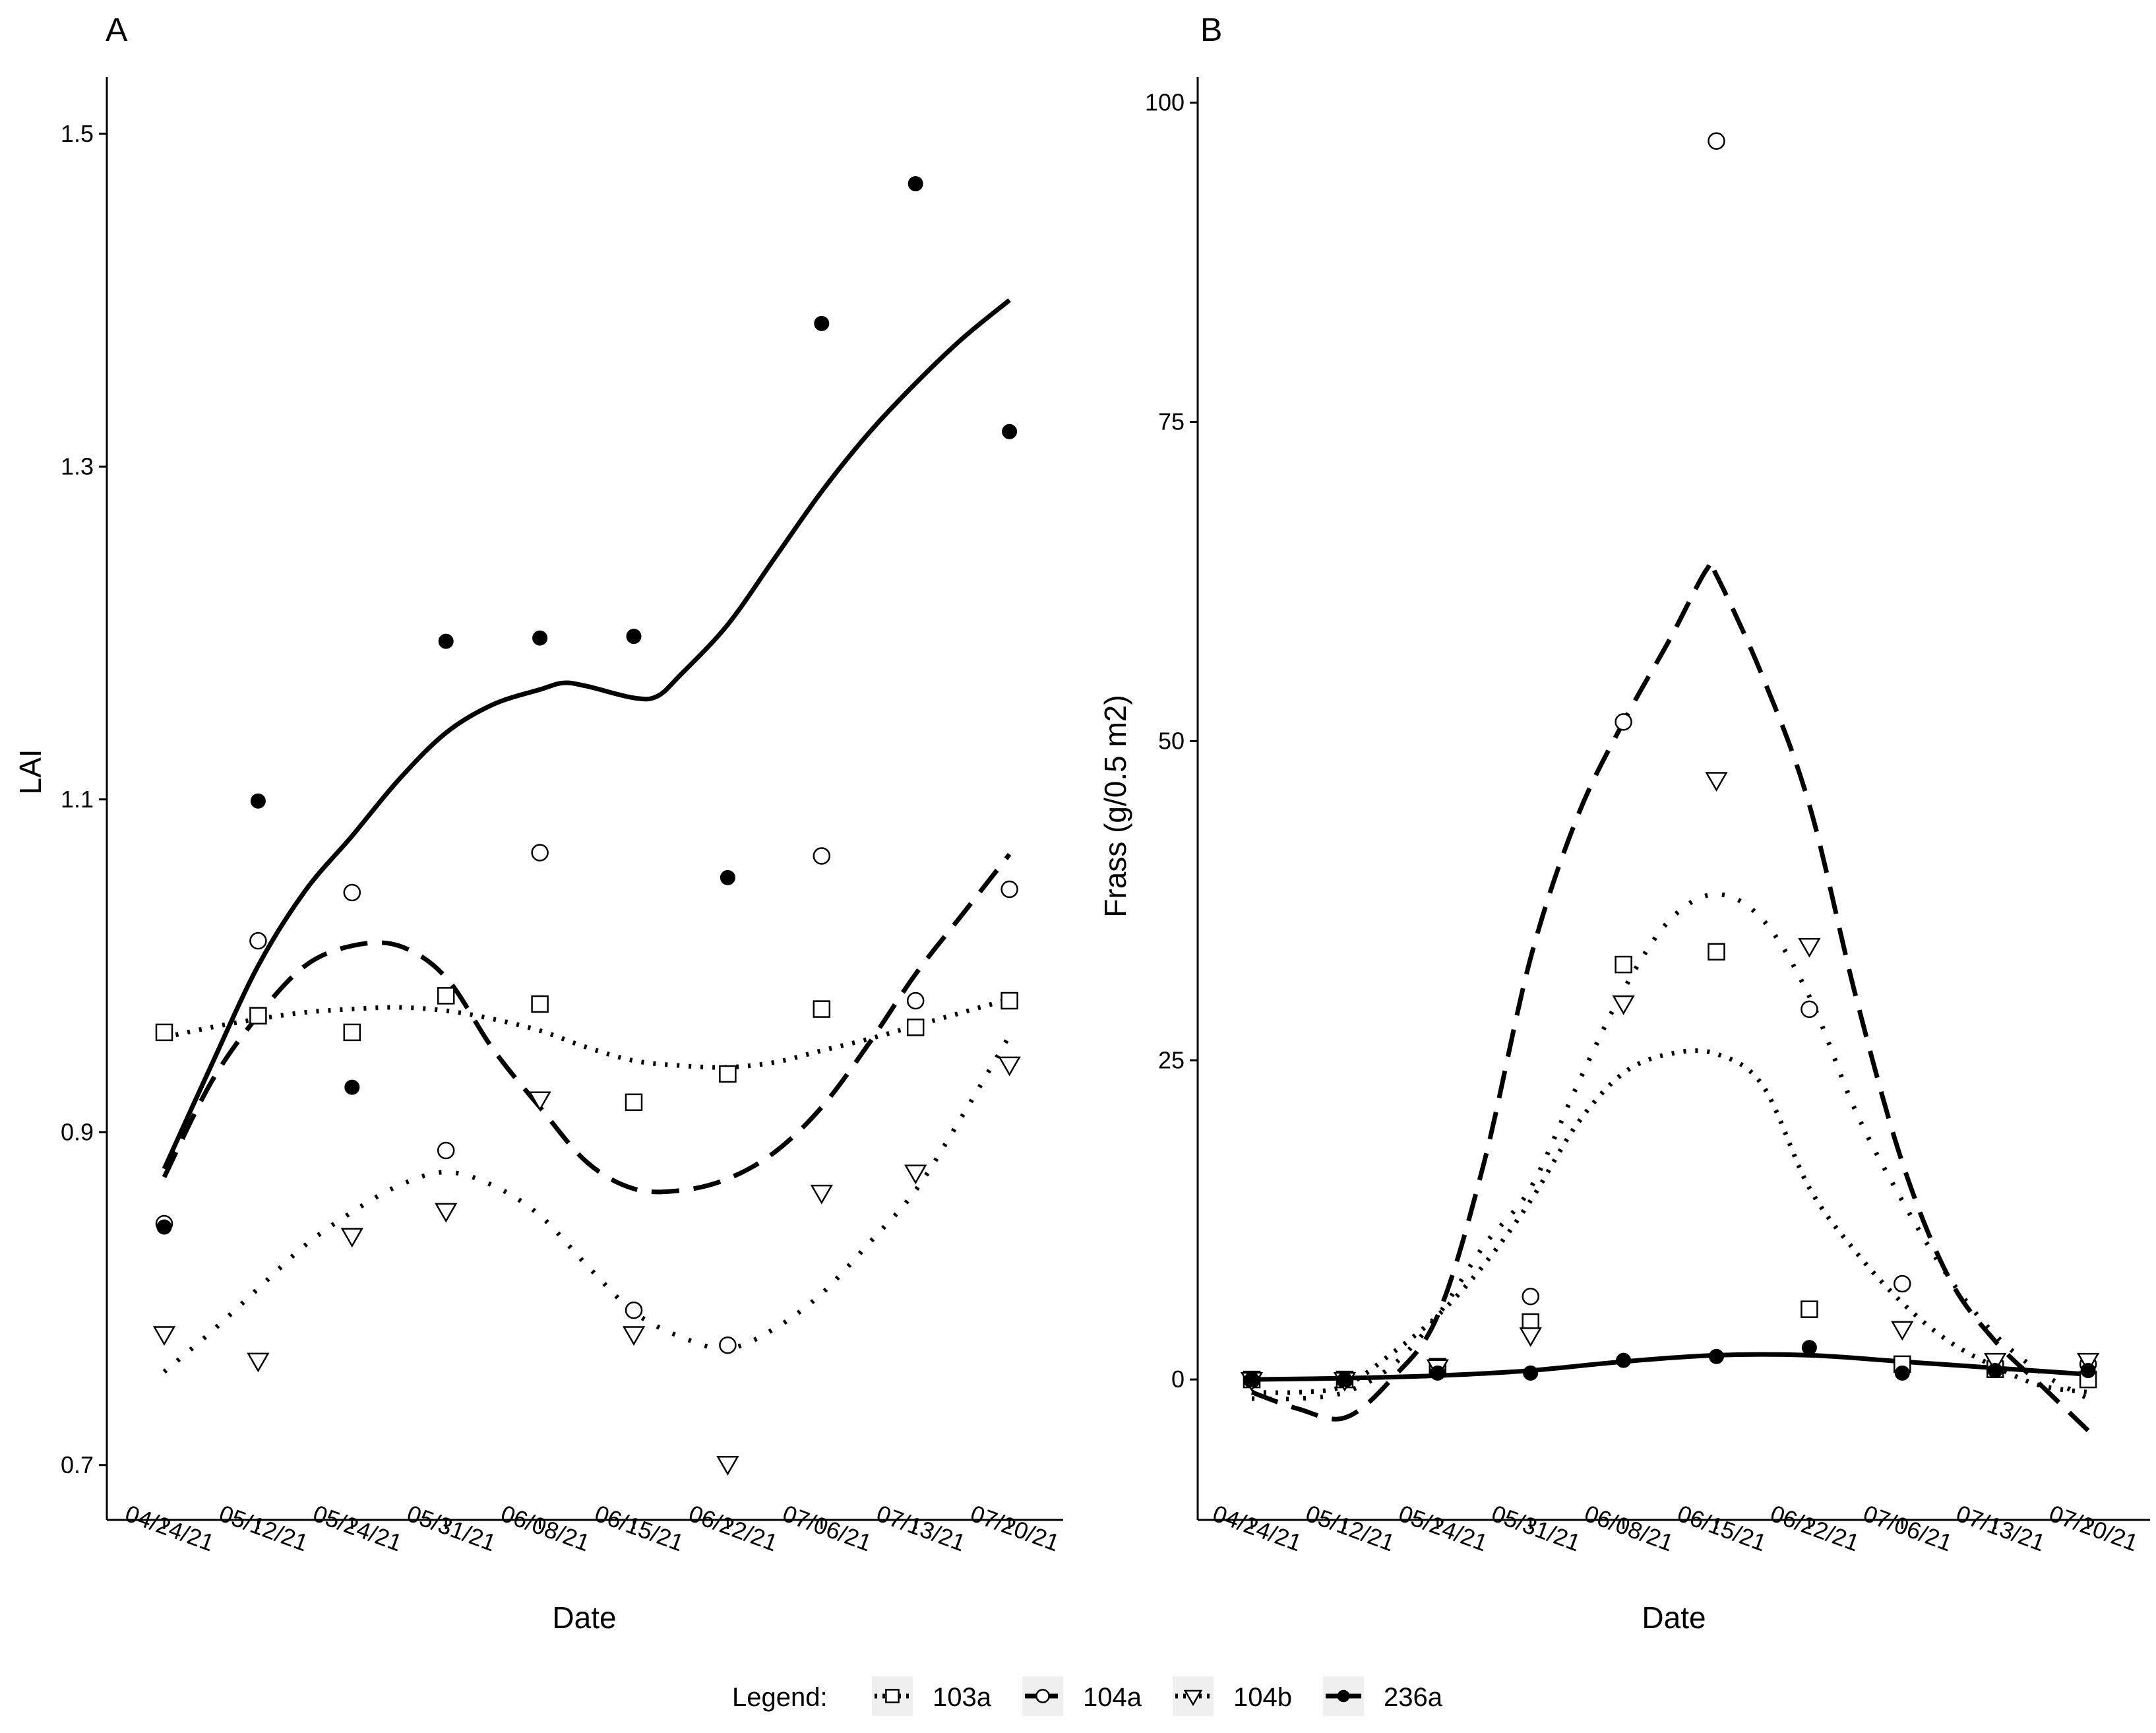 The height and width of the screenshot is (1733, 2156). I want to click on panel-a-x-tick-label: 06/15/21, so click(640, 1527).